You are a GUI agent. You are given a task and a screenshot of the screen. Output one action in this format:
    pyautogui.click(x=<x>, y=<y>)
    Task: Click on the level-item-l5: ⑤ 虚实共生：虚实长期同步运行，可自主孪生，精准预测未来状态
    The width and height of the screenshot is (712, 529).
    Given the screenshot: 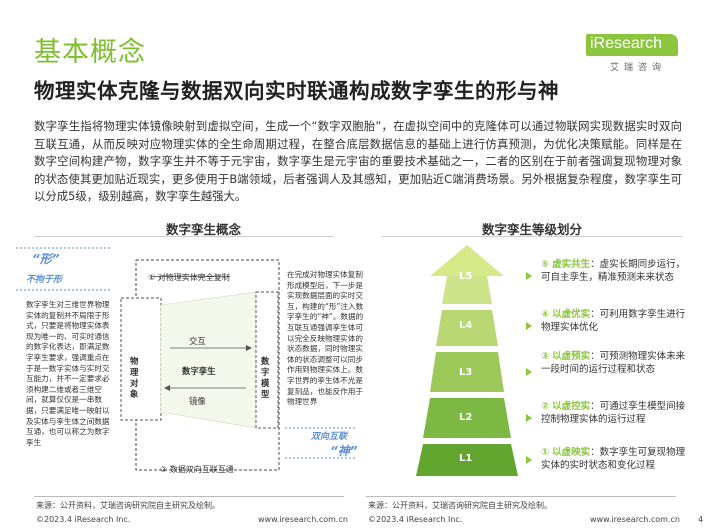 What is the action you would take?
    pyautogui.click(x=615, y=272)
    